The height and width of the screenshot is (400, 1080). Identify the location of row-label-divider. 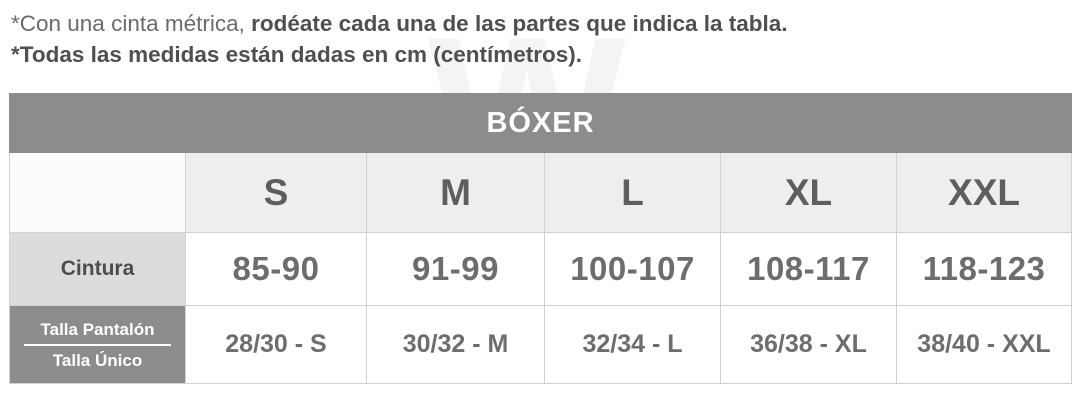
(97, 344).